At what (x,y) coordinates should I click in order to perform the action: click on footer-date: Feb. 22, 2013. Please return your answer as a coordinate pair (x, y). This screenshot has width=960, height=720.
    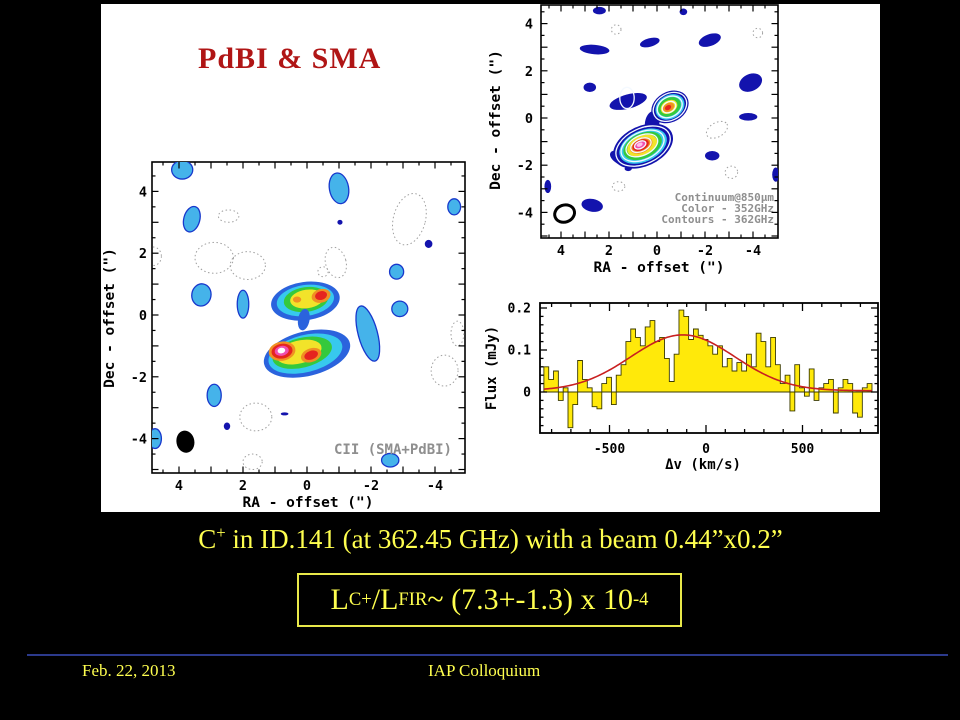
    Looking at the image, I should click on (129, 670).